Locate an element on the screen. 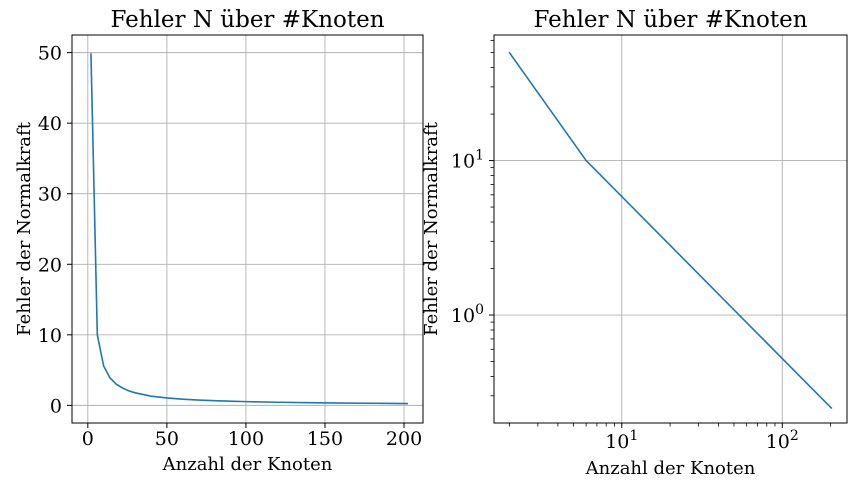 The height and width of the screenshot is (488, 855). right-x-tick-label: 10² is located at coordinates (782, 440).